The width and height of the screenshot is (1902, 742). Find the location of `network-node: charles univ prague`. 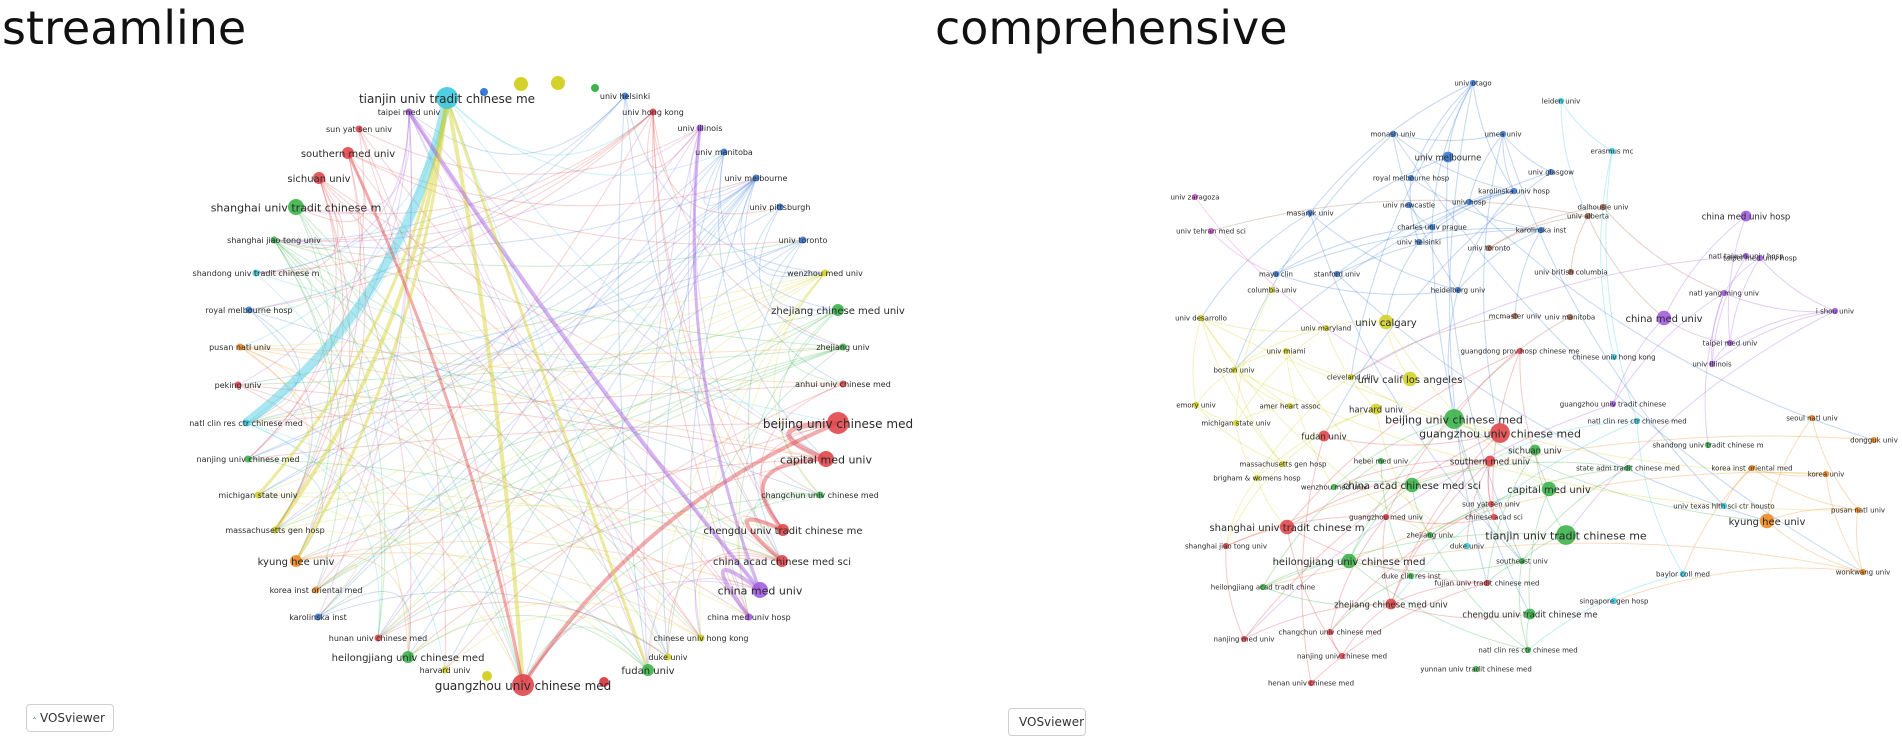

network-node: charles univ prague is located at coordinates (1432, 228).